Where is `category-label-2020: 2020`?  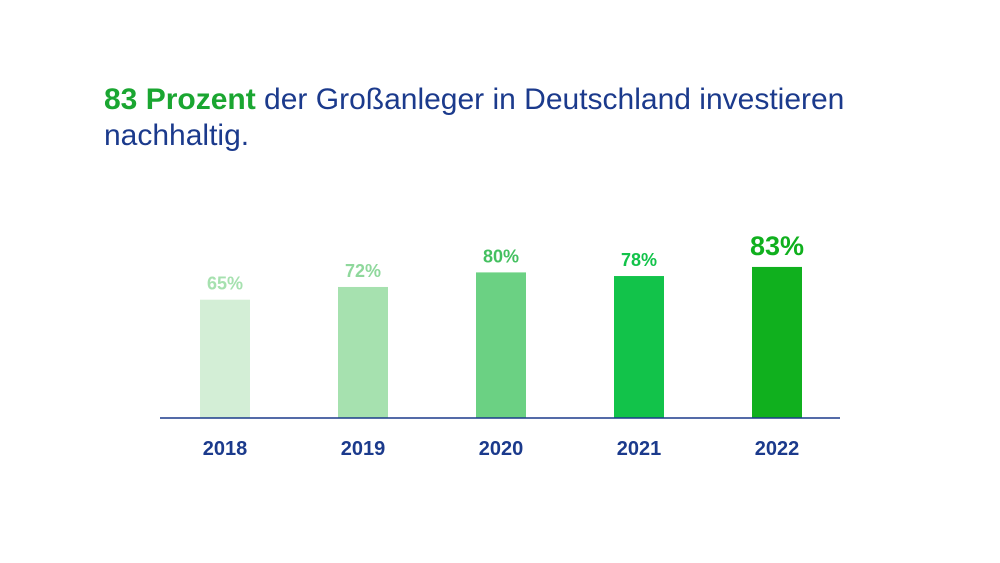 category-label-2020: 2020 is located at coordinates (501, 449).